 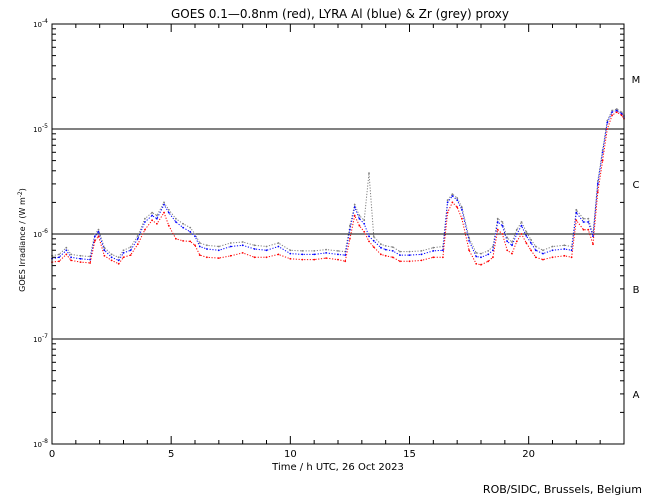 I want to click on credit-text: ROB/SIDC, Brussels, Belgium, so click(x=562, y=489).